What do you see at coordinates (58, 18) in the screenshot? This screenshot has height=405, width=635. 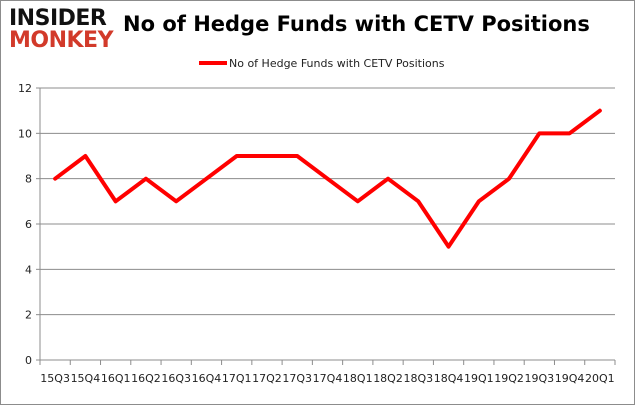 I see `logo-line1: INSIDER` at bounding box center [58, 18].